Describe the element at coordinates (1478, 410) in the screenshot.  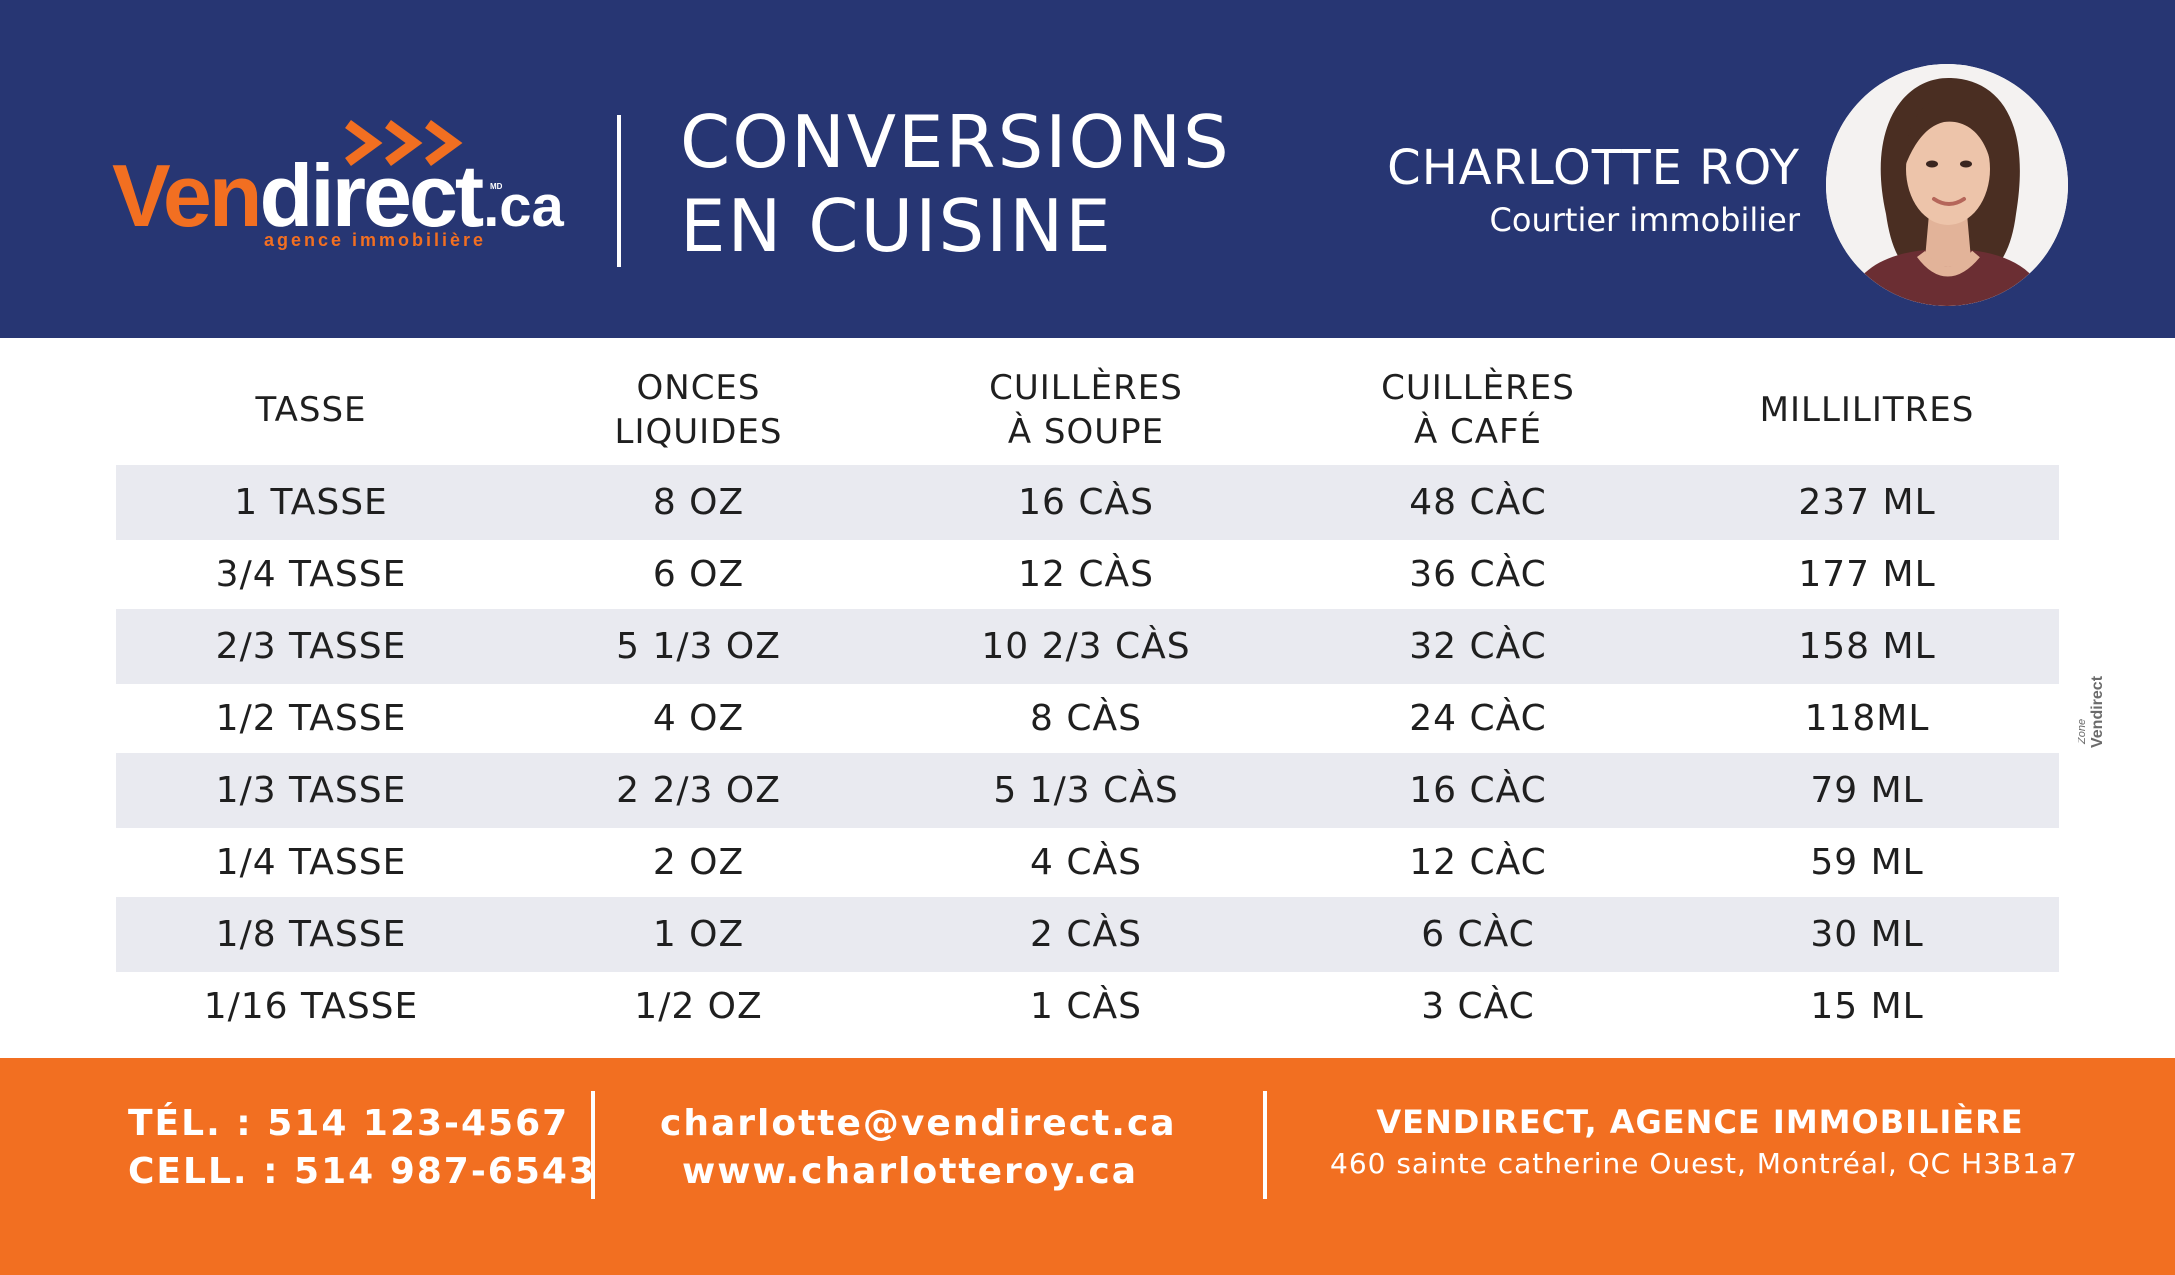
I see `column-header-cuilleres-cafe: CUILLÈRES À CAFÉ` at that location.